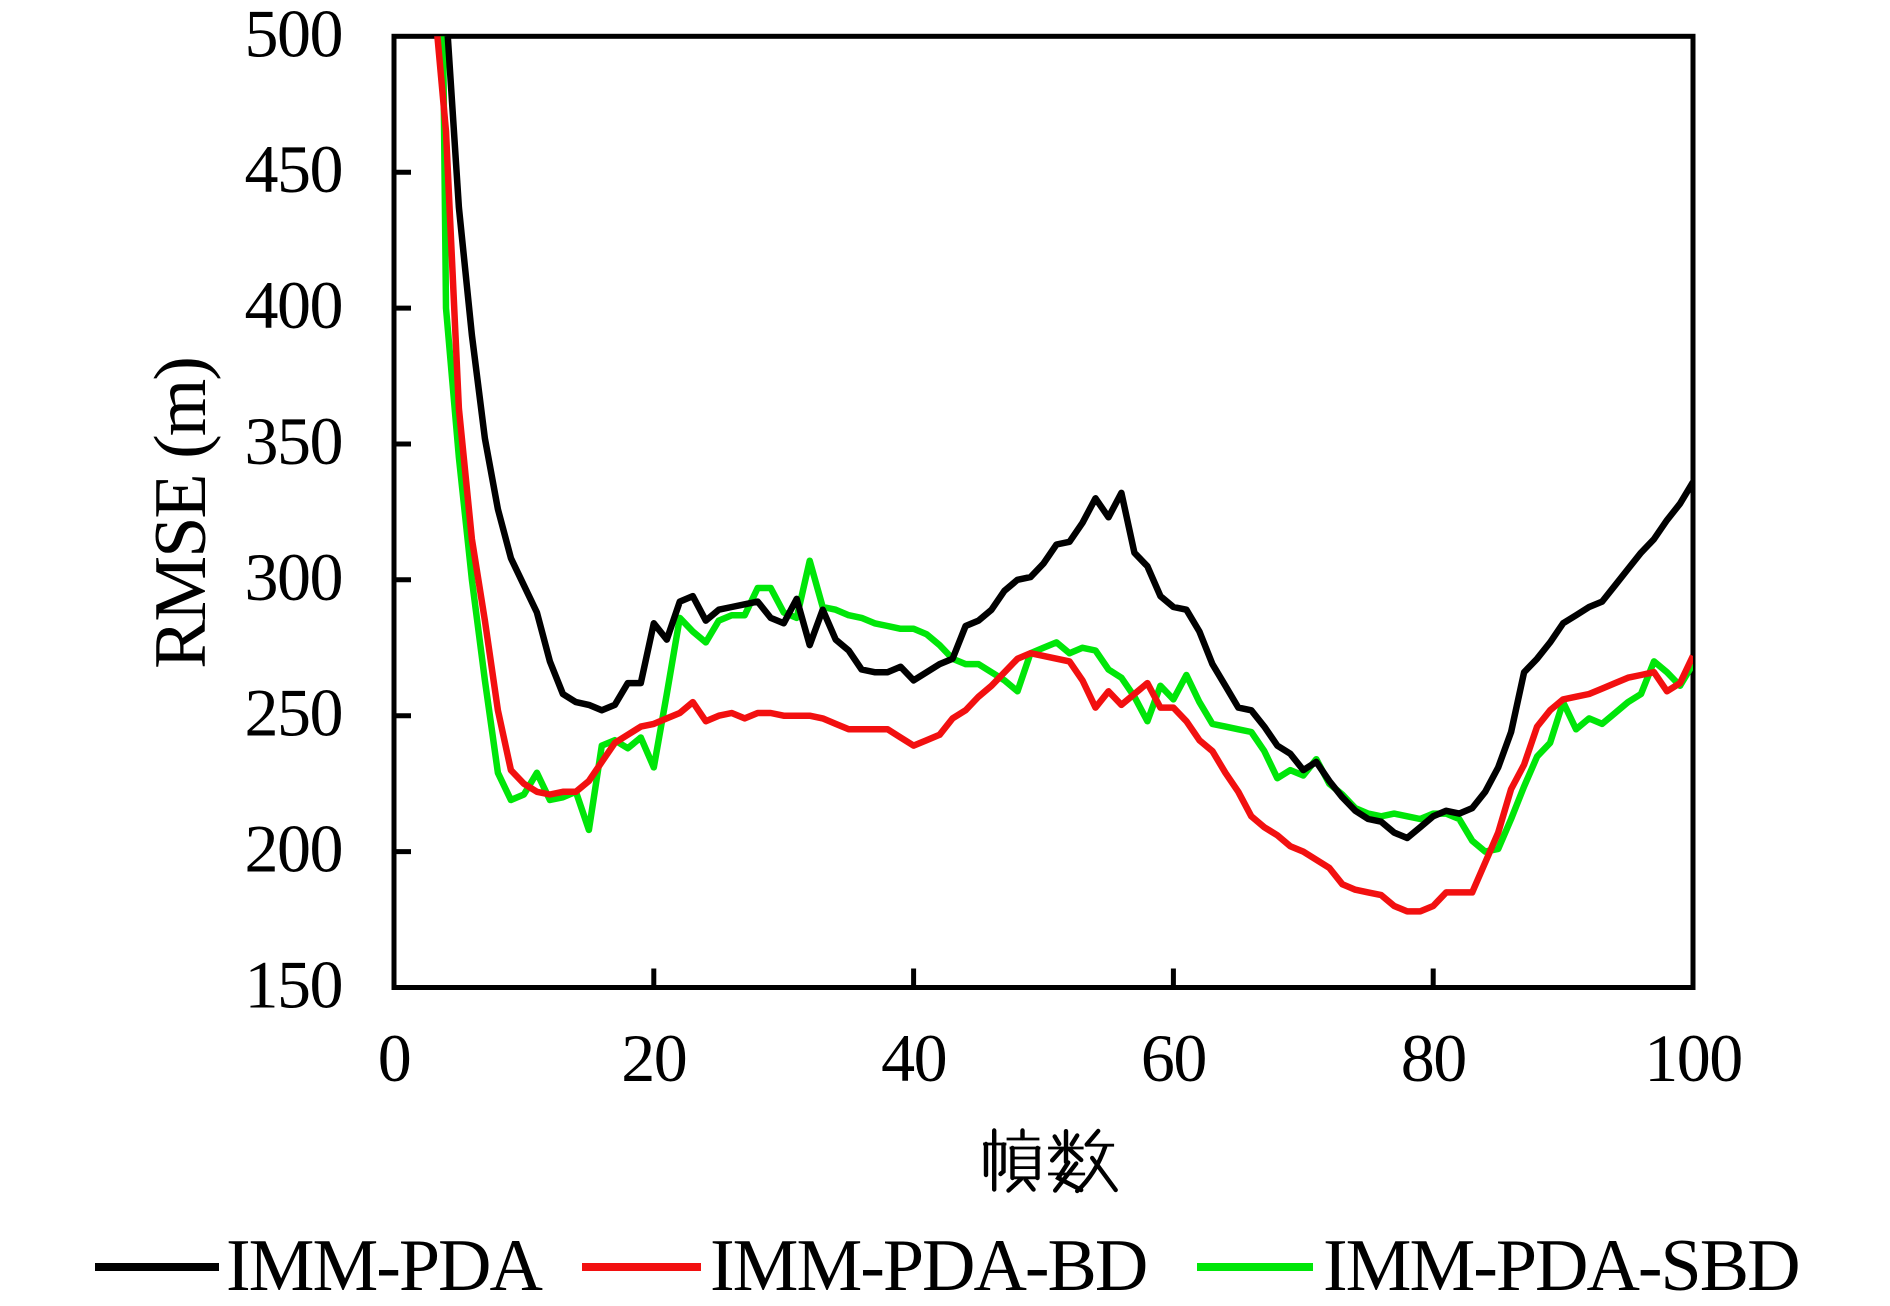  Describe the element at coordinates (294, 985) in the screenshot. I see `svg-text: 150` at that location.